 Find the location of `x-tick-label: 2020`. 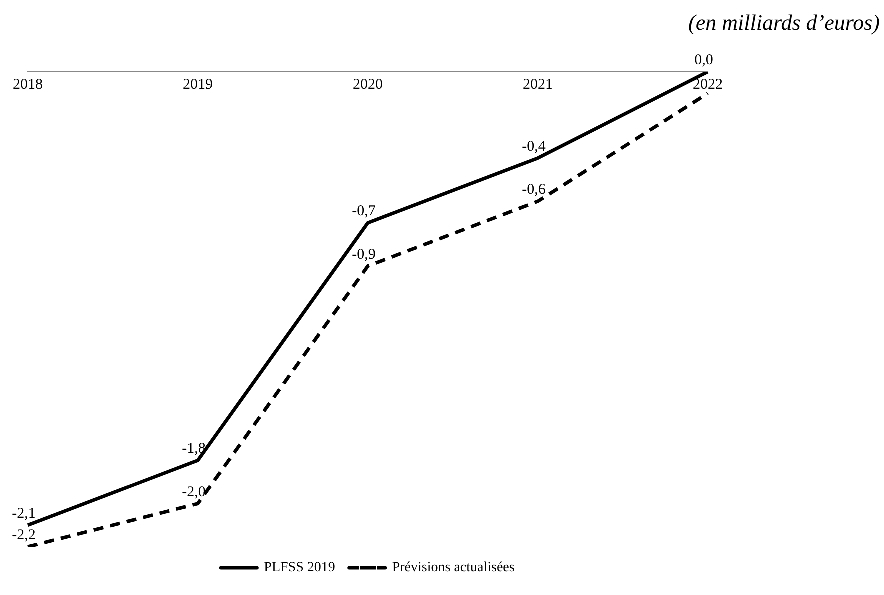

x-tick-label: 2020 is located at coordinates (368, 84).